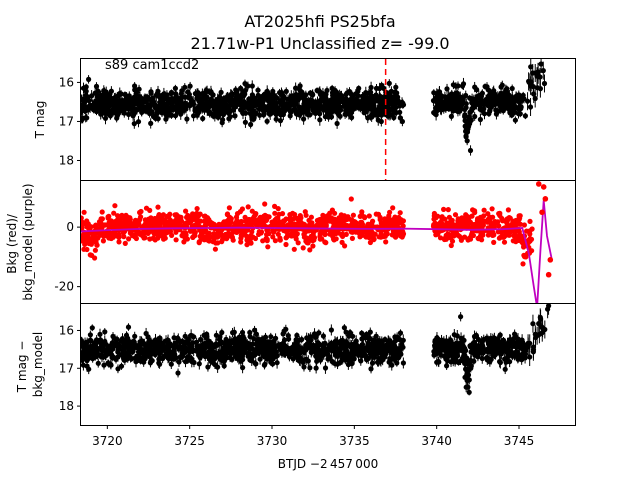  Describe the element at coordinates (316, 350) in the screenshot. I see `clipped-marks` at that location.